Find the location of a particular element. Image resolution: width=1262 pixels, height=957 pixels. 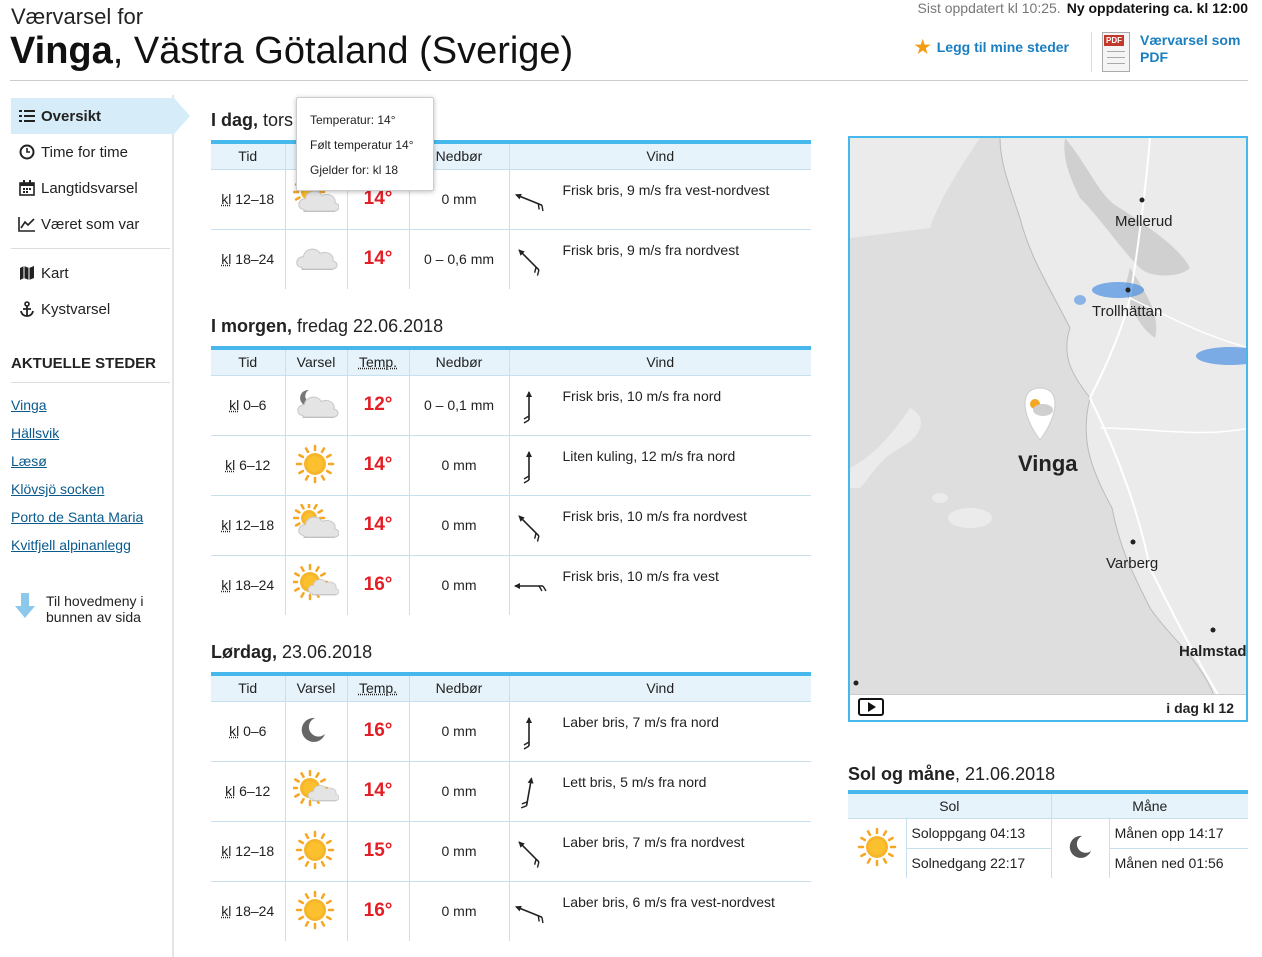

nav-label: Kart is located at coordinates (55, 273).